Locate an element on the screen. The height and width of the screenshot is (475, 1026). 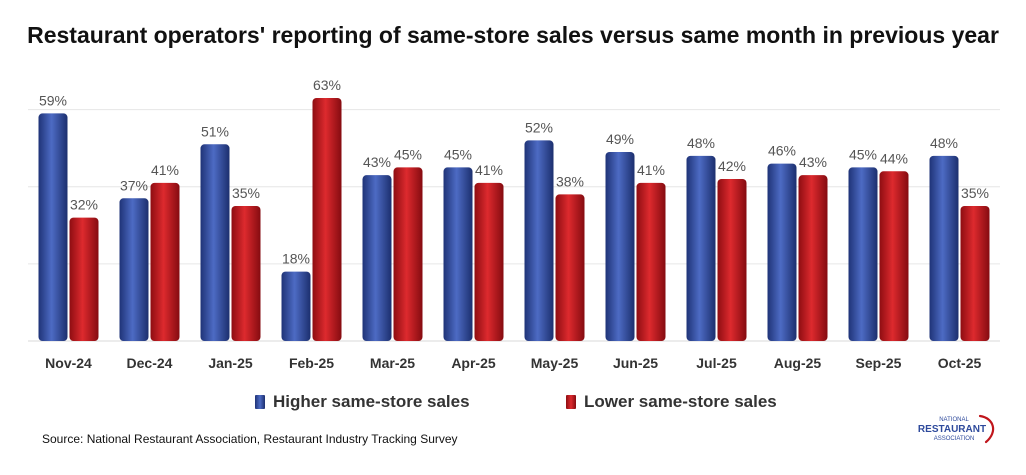
legend-label-higher: Higher same-store sales is located at coordinates (371, 401).